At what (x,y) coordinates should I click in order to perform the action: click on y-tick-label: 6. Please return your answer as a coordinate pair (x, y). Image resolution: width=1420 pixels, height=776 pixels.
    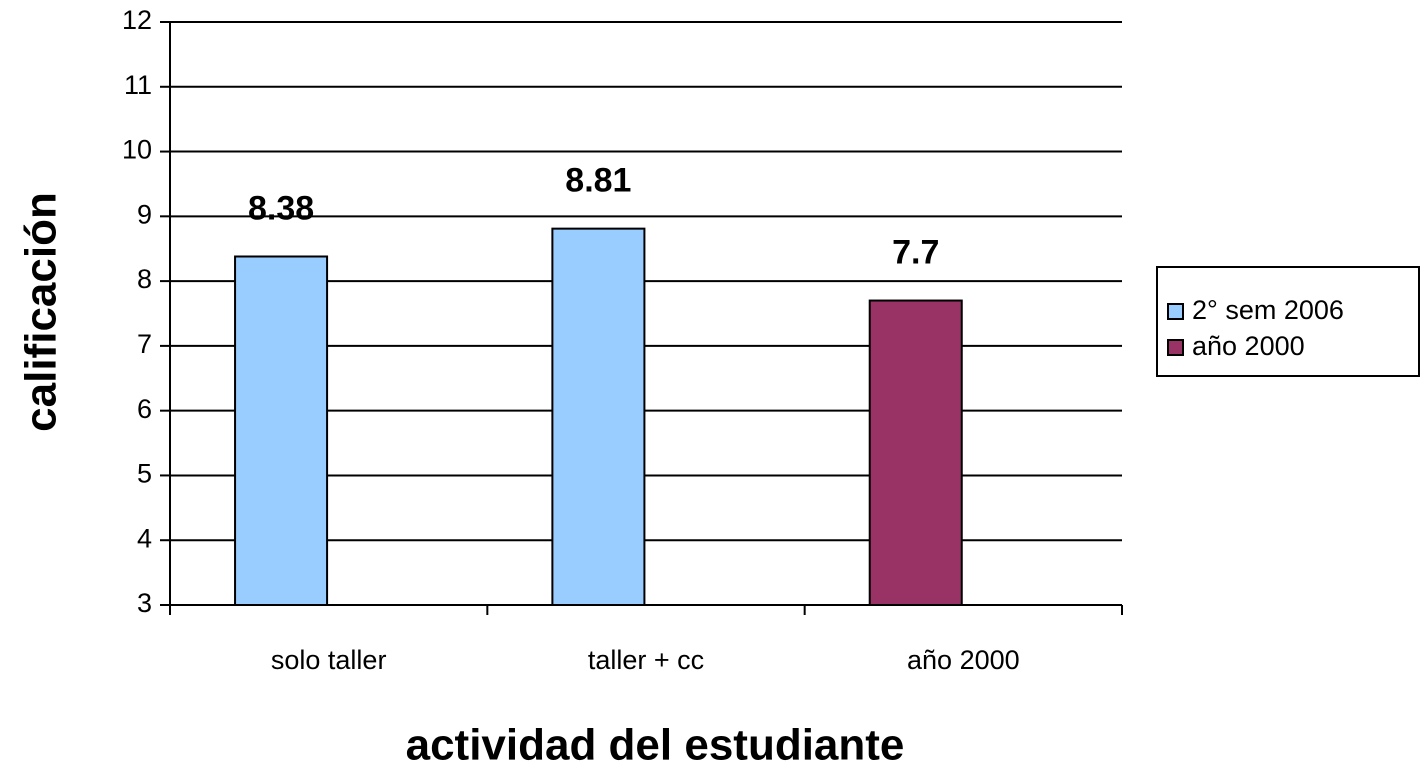
    Looking at the image, I should click on (144, 409).